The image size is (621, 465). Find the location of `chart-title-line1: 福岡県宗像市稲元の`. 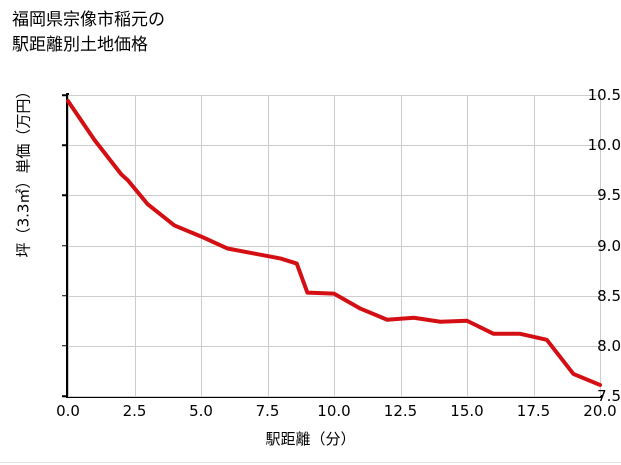

chart-title-line1: 福岡県宗像市稲元の is located at coordinates (88, 20).